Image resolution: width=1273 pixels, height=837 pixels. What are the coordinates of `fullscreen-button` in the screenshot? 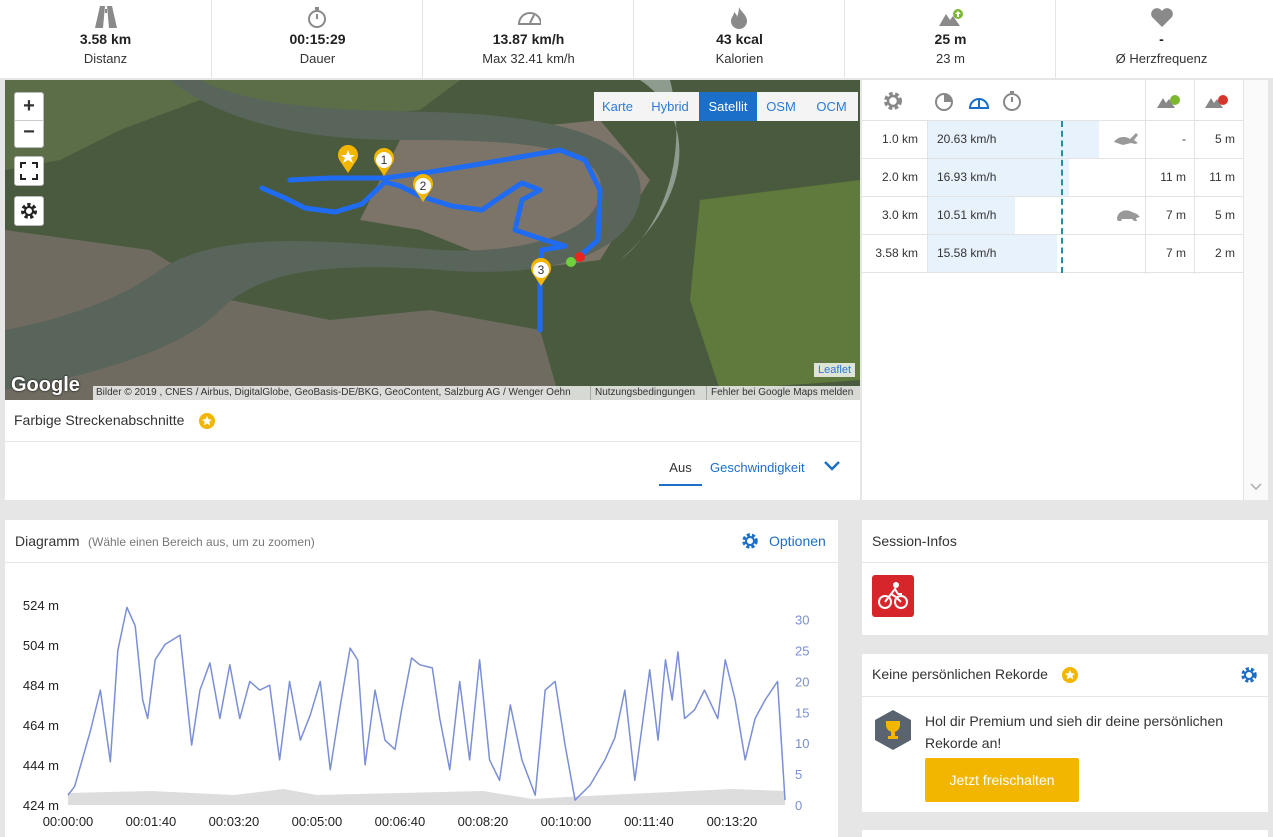 It's located at (29, 171).